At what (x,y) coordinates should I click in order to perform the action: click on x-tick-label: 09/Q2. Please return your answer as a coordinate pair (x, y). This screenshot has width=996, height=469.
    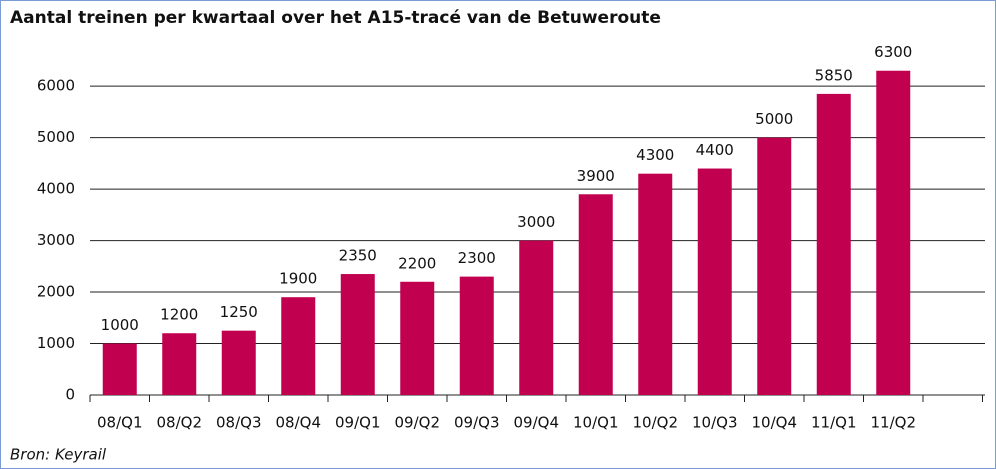
    Looking at the image, I should click on (418, 423).